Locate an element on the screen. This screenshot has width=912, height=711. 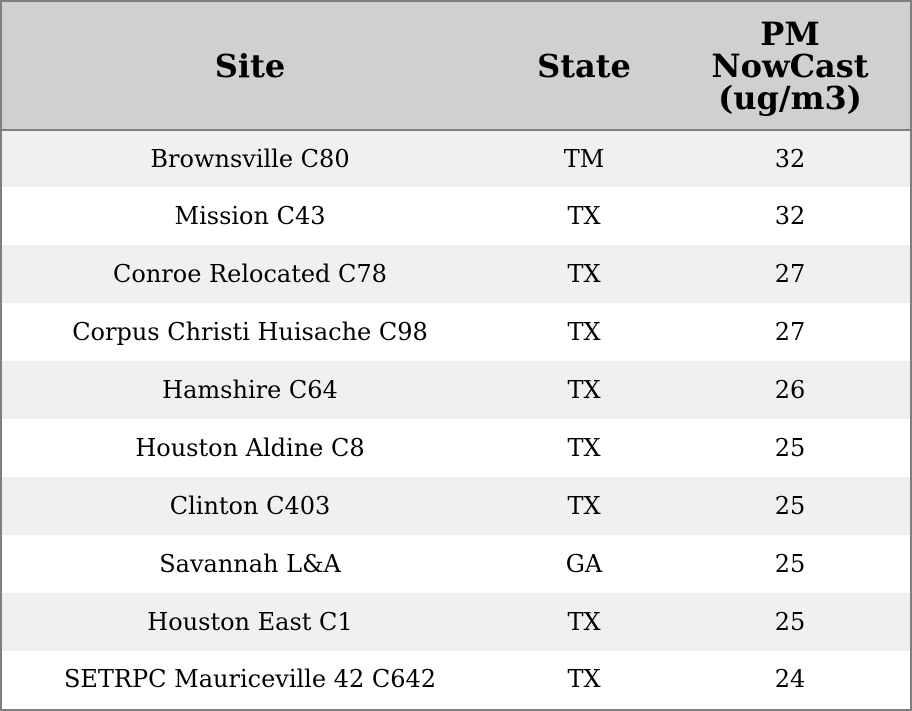
cell-state: GA is located at coordinates (584, 564).